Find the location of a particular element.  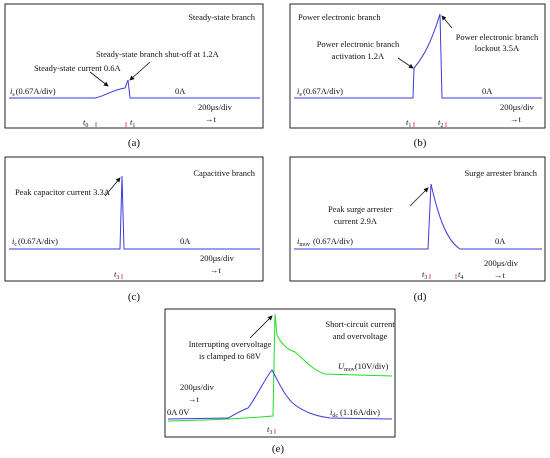

caption: (e) is located at coordinates (278, 449).